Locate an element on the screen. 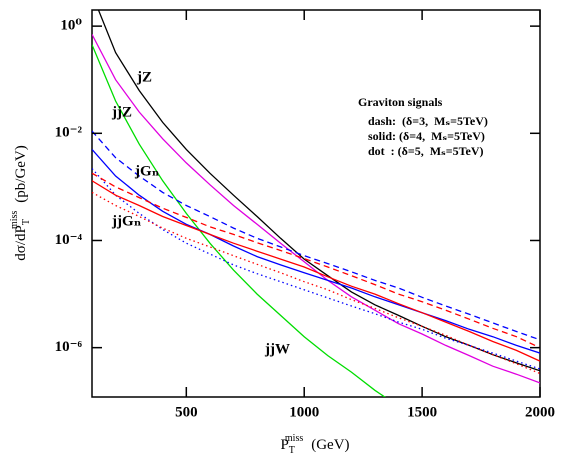 This screenshot has height=461, width=561. legend-entry: solid: (δ=4, Mₛ=5TeV) is located at coordinates (426, 136).